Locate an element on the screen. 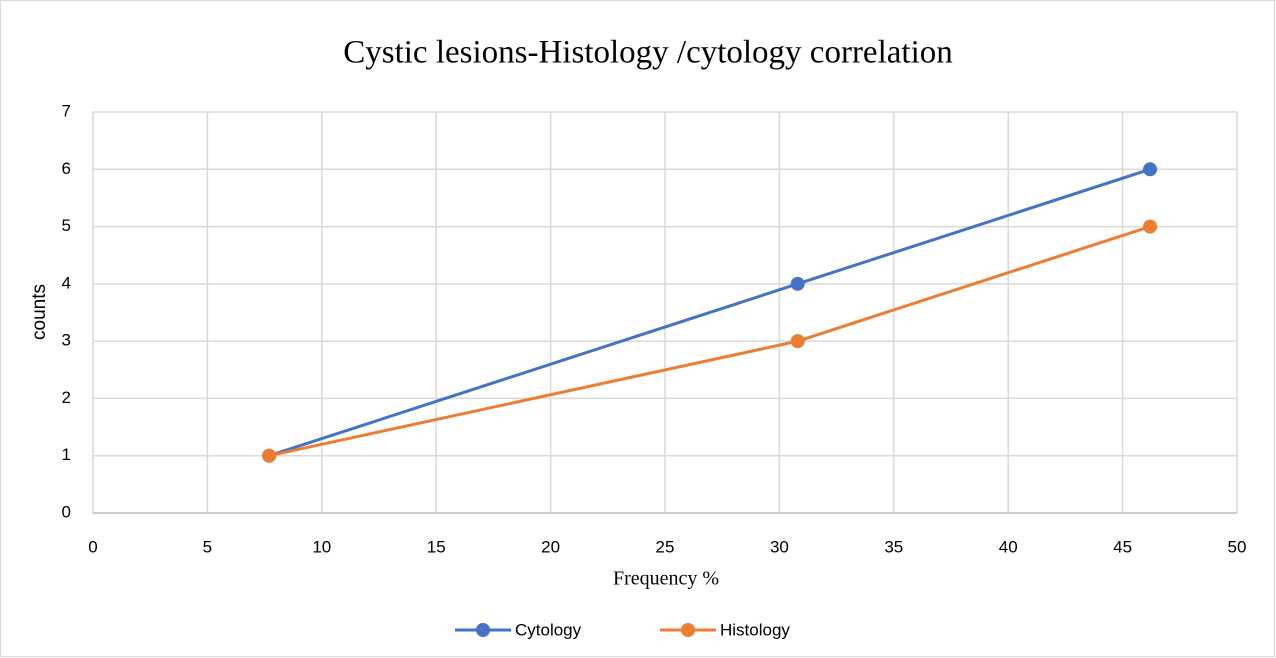 The height and width of the screenshot is (658, 1276). y-tick-label: 4 is located at coordinates (66, 282).